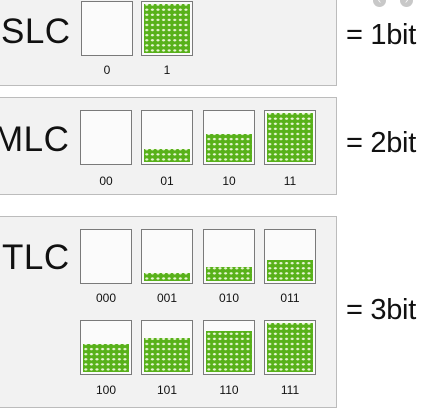 This screenshot has width=445, height=408. I want to click on mlc-label: MLC, so click(35, 139).